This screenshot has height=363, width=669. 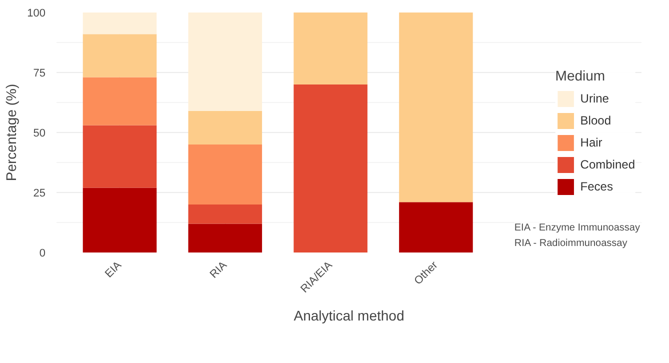 I want to click on legend-label: Urine, so click(x=594, y=99).